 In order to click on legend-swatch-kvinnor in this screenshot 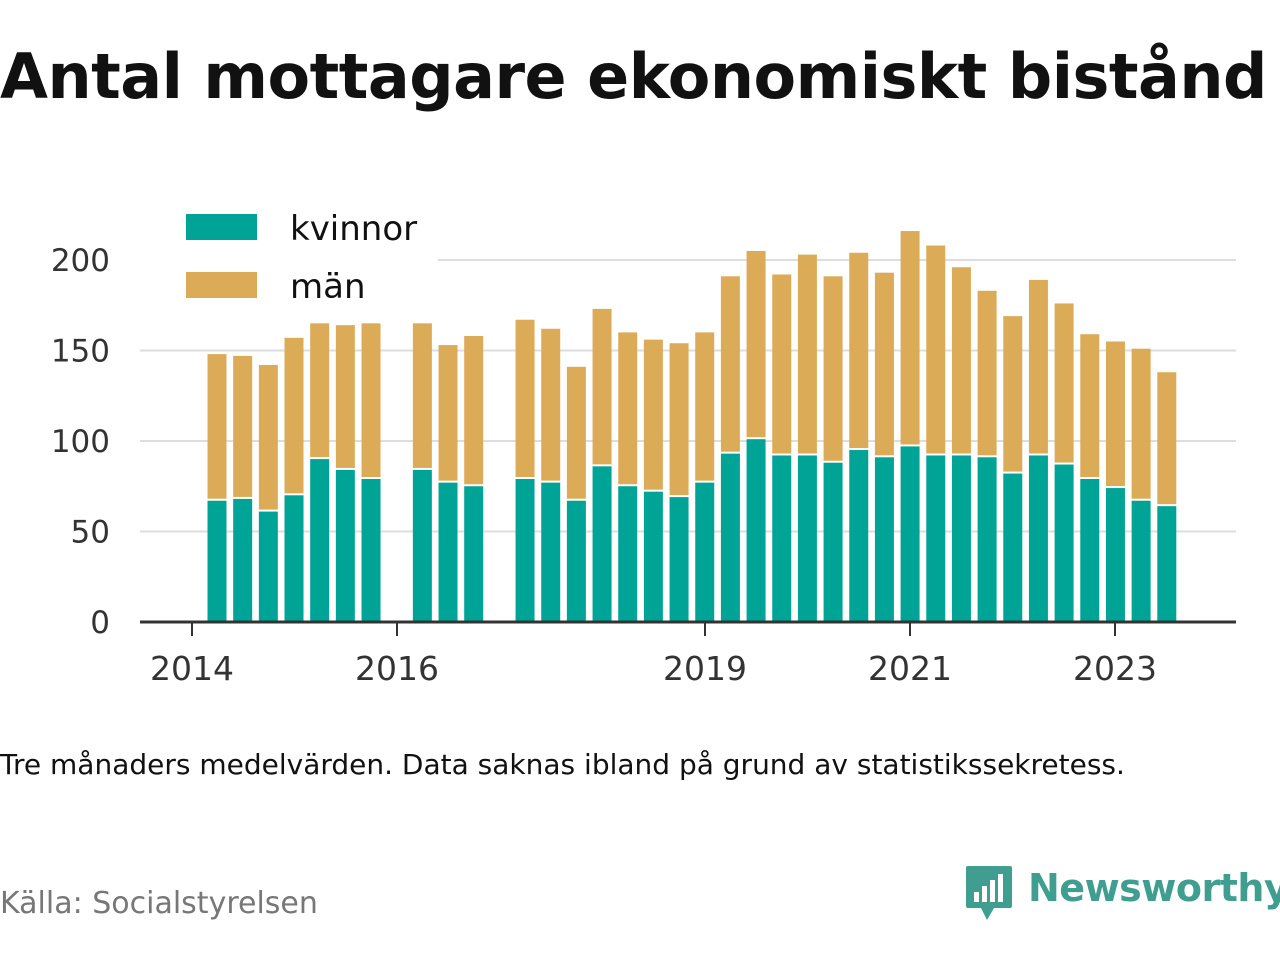, I will do `click(221, 227)`.